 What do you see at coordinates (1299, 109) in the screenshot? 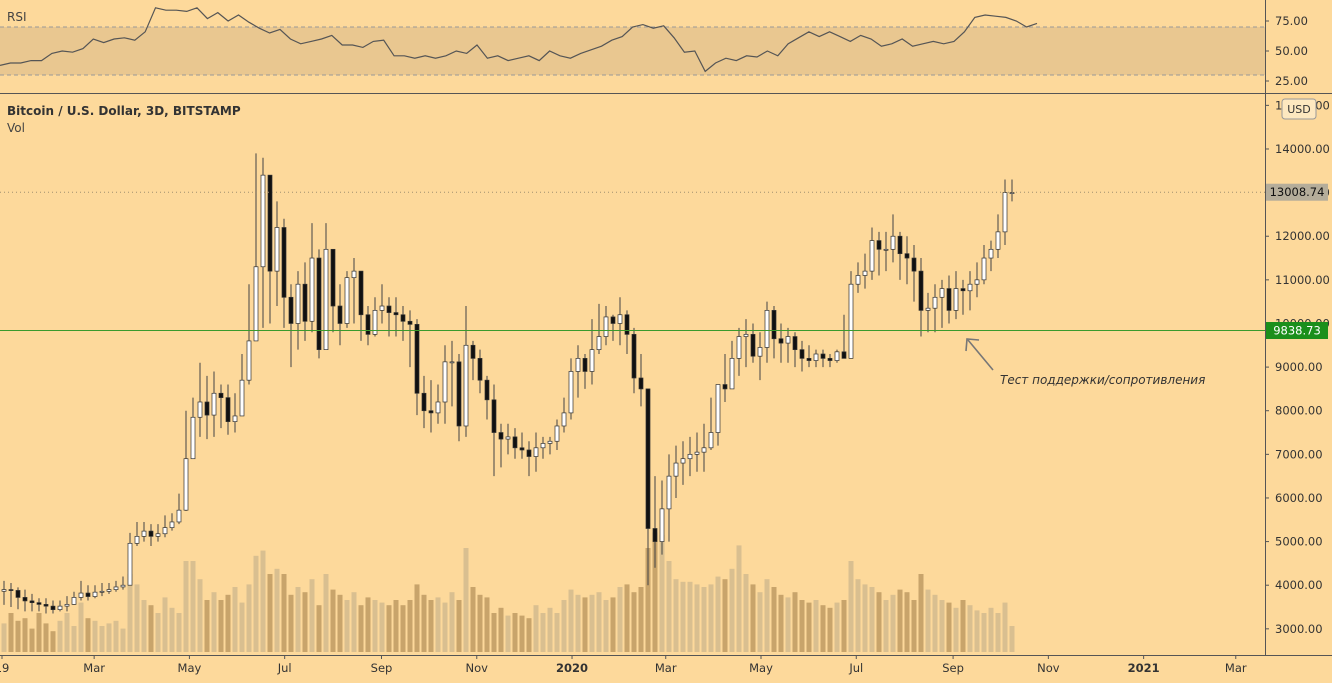
I see `currency-badge: USD` at bounding box center [1299, 109].